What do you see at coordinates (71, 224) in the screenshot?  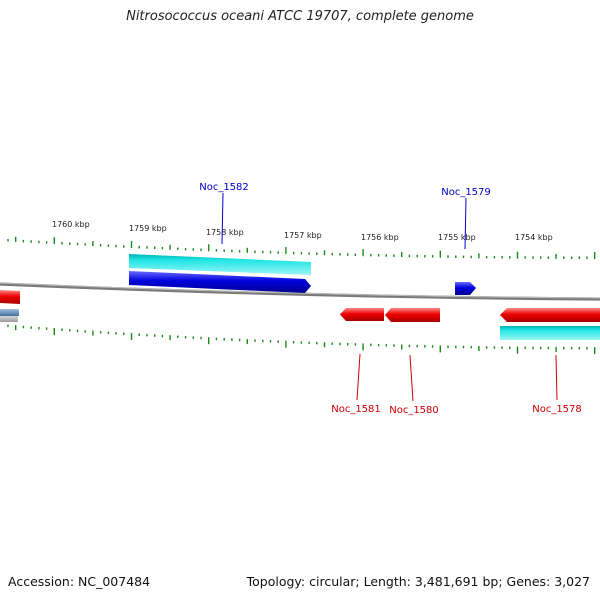 I see `scale-label: 1760 kbp` at bounding box center [71, 224].